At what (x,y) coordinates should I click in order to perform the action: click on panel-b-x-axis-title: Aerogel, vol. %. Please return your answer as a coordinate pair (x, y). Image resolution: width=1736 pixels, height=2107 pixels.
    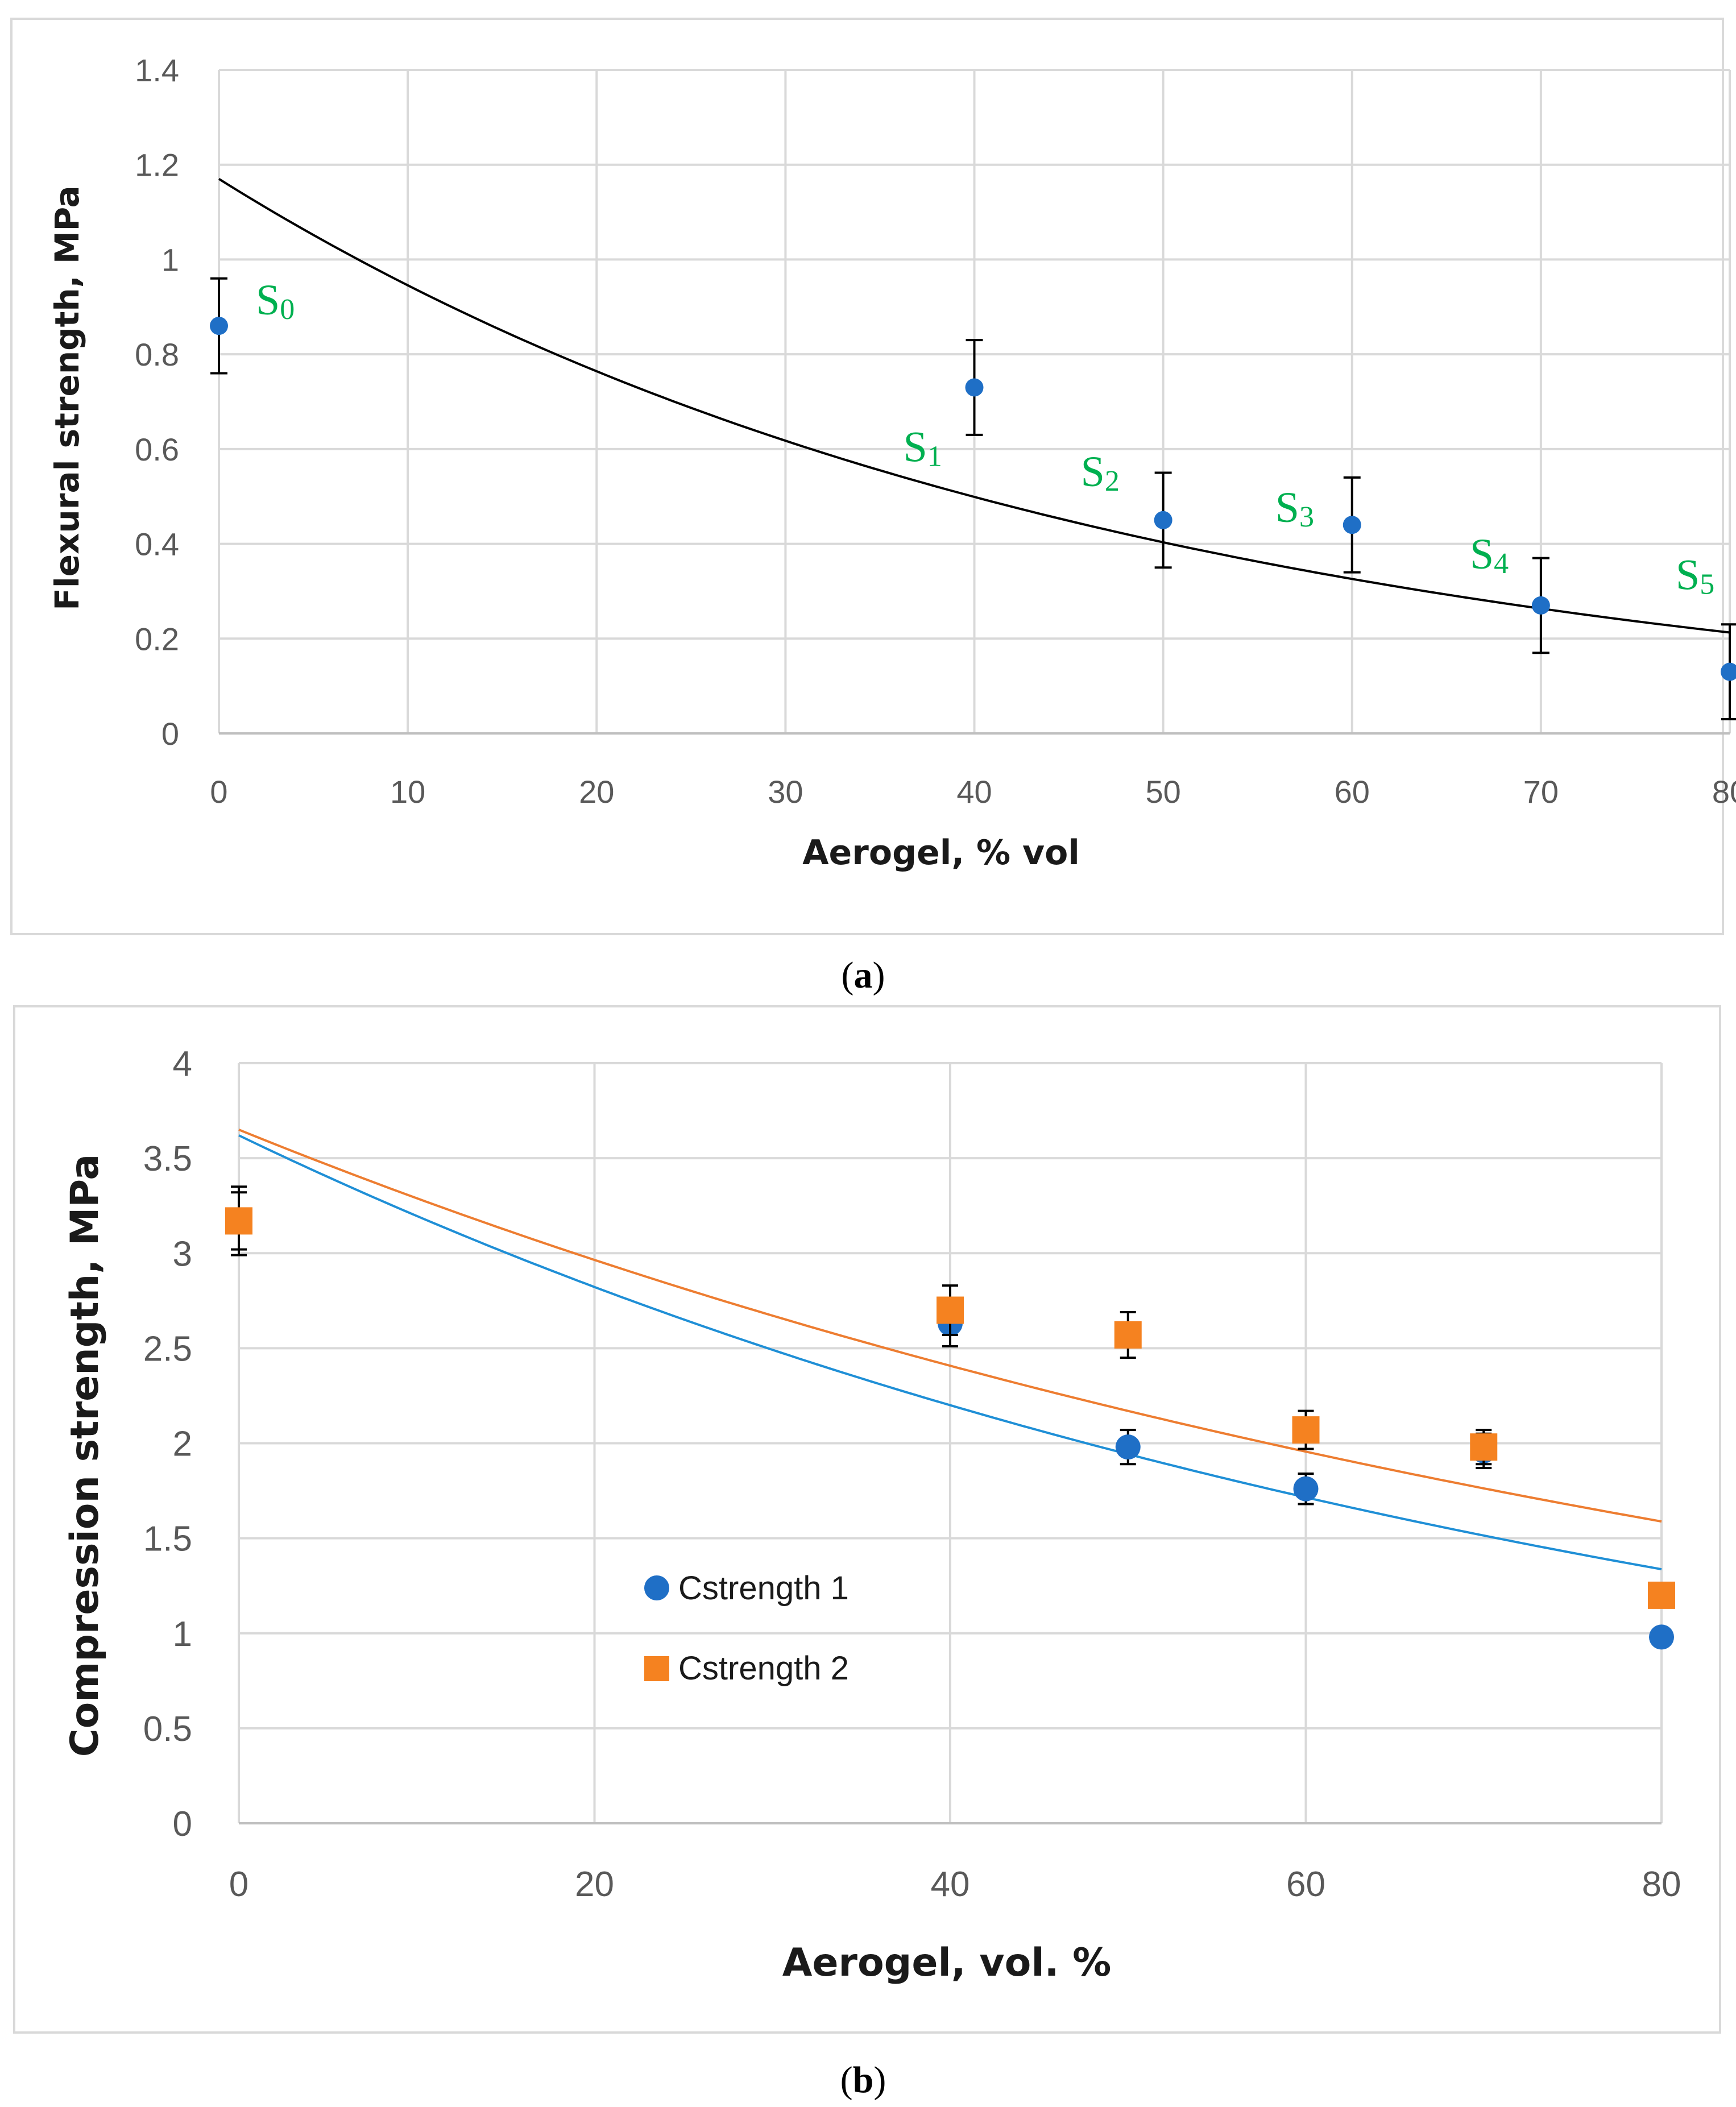
    Looking at the image, I should click on (947, 1962).